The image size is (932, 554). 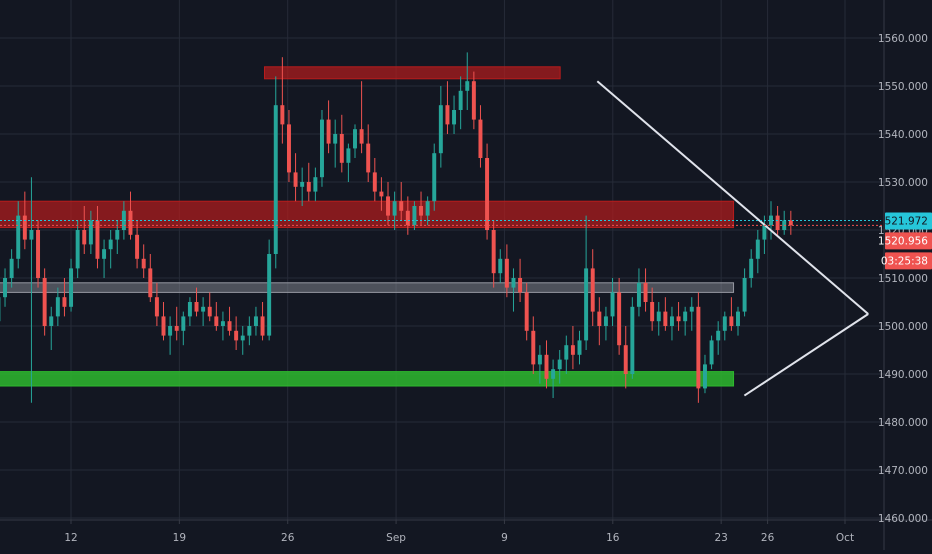 What do you see at coordinates (367, 214) in the screenshot?
I see `zone-resistance-red` at bounding box center [367, 214].